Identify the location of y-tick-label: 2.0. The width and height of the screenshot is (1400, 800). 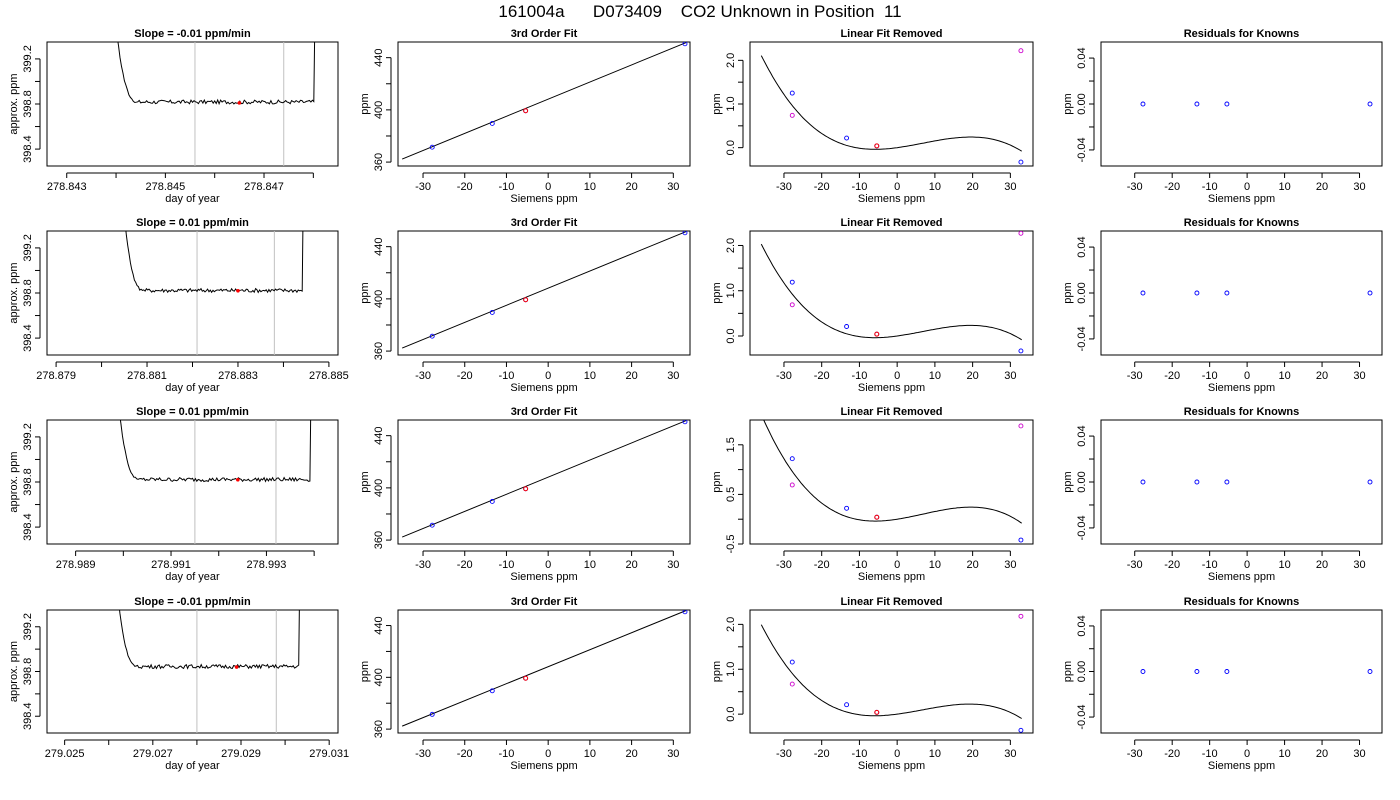
(731, 245).